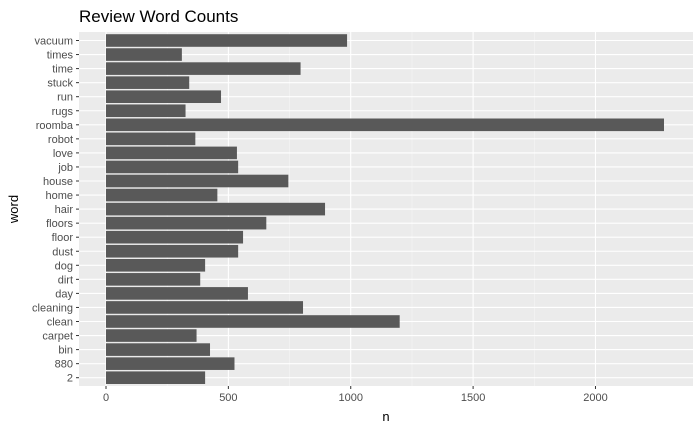 The height and width of the screenshot is (432, 700). I want to click on y-tick-label: times, so click(60, 56).